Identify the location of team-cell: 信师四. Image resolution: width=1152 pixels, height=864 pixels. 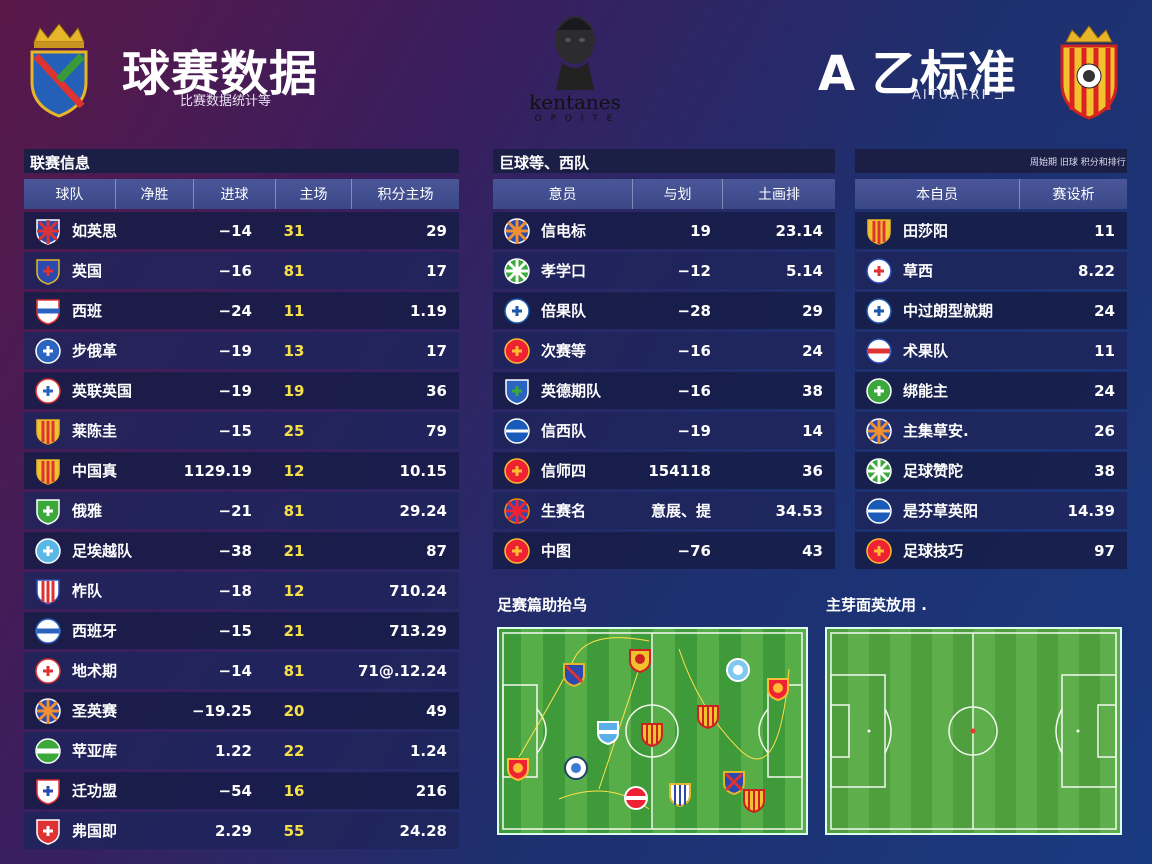
(563, 470).